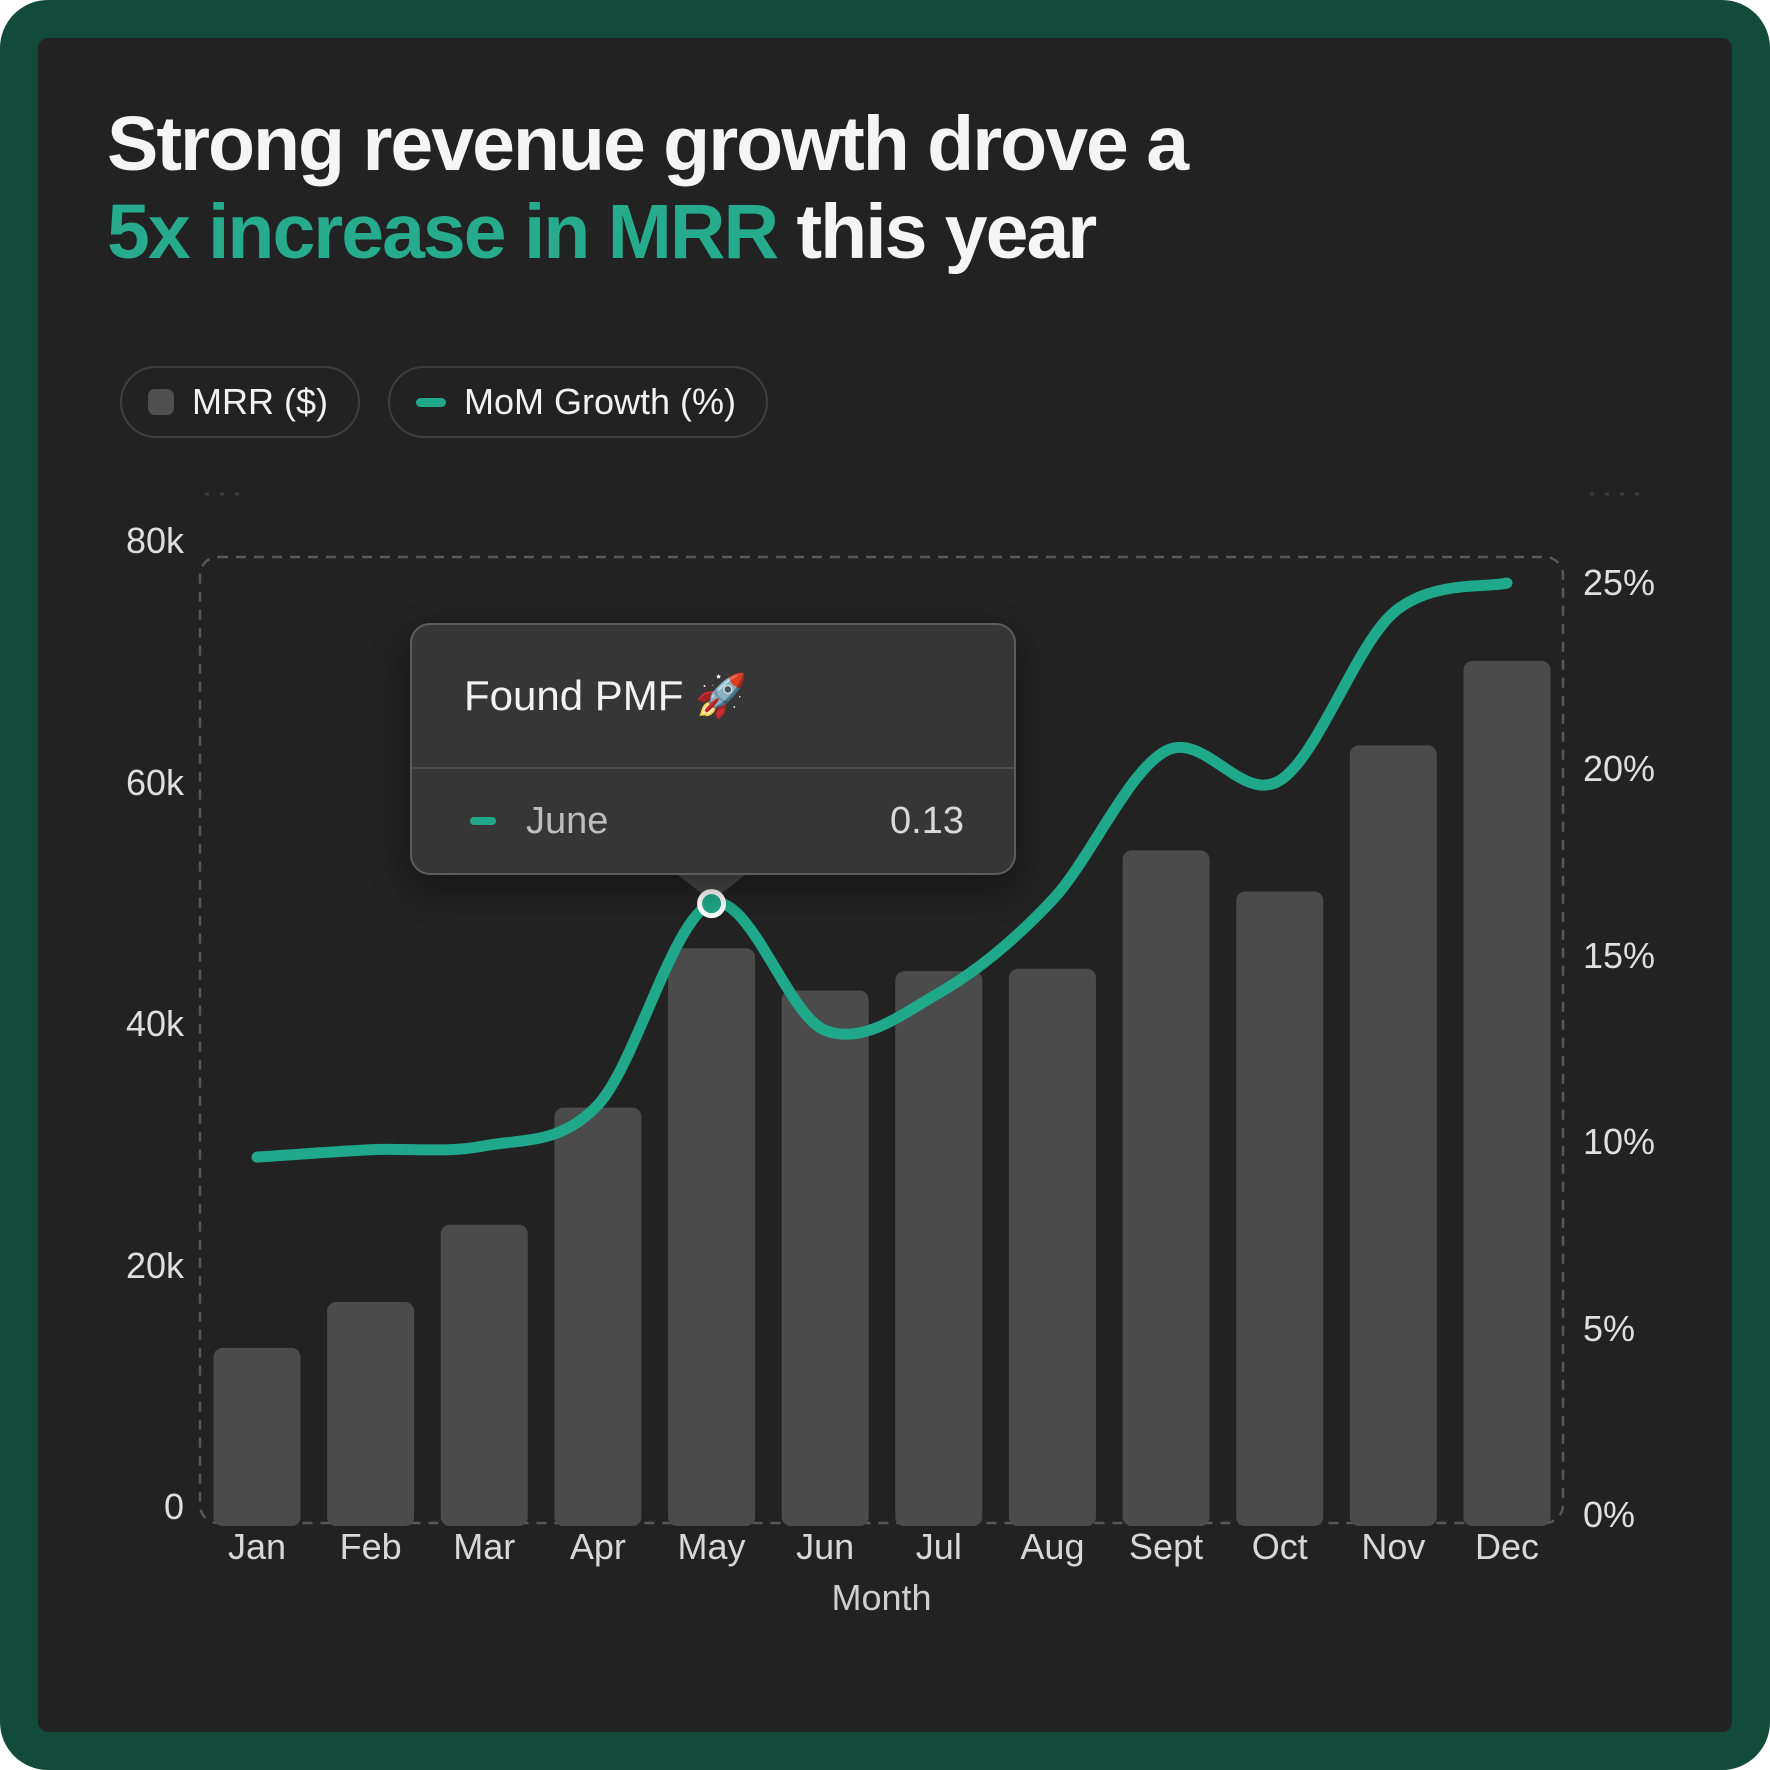  Describe the element at coordinates (713, 821) in the screenshot. I see `tooltip-row: June 0.13` at that location.